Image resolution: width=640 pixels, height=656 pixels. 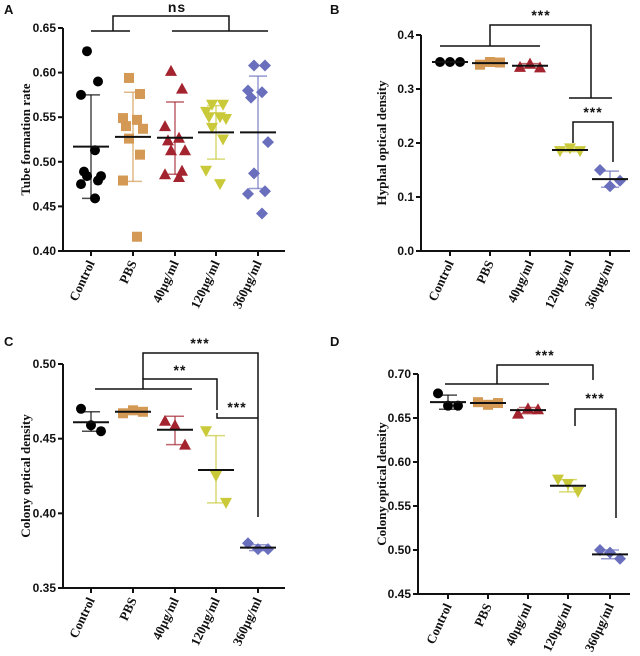 What do you see at coordinates (598, 627) in the screenshot?
I see `x-tick-label: 360μg/ml` at bounding box center [598, 627].